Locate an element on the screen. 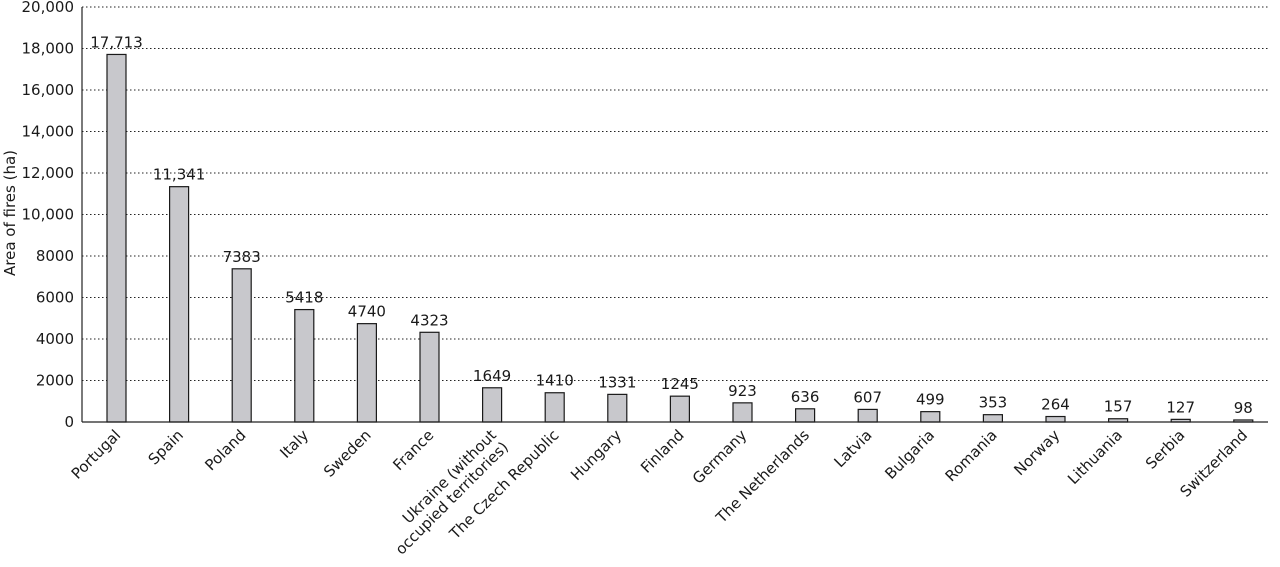  category-label: Serbia is located at coordinates (1165, 449).